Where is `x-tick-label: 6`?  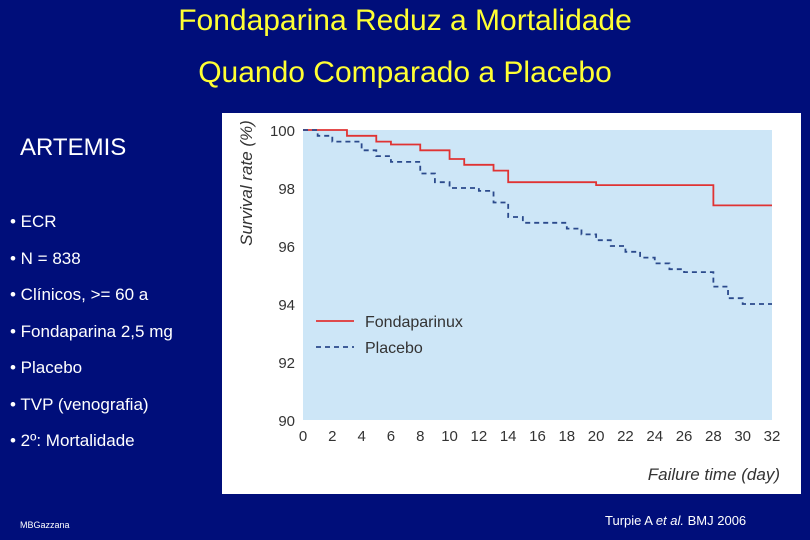
x-tick-label: 6 is located at coordinates (391, 436).